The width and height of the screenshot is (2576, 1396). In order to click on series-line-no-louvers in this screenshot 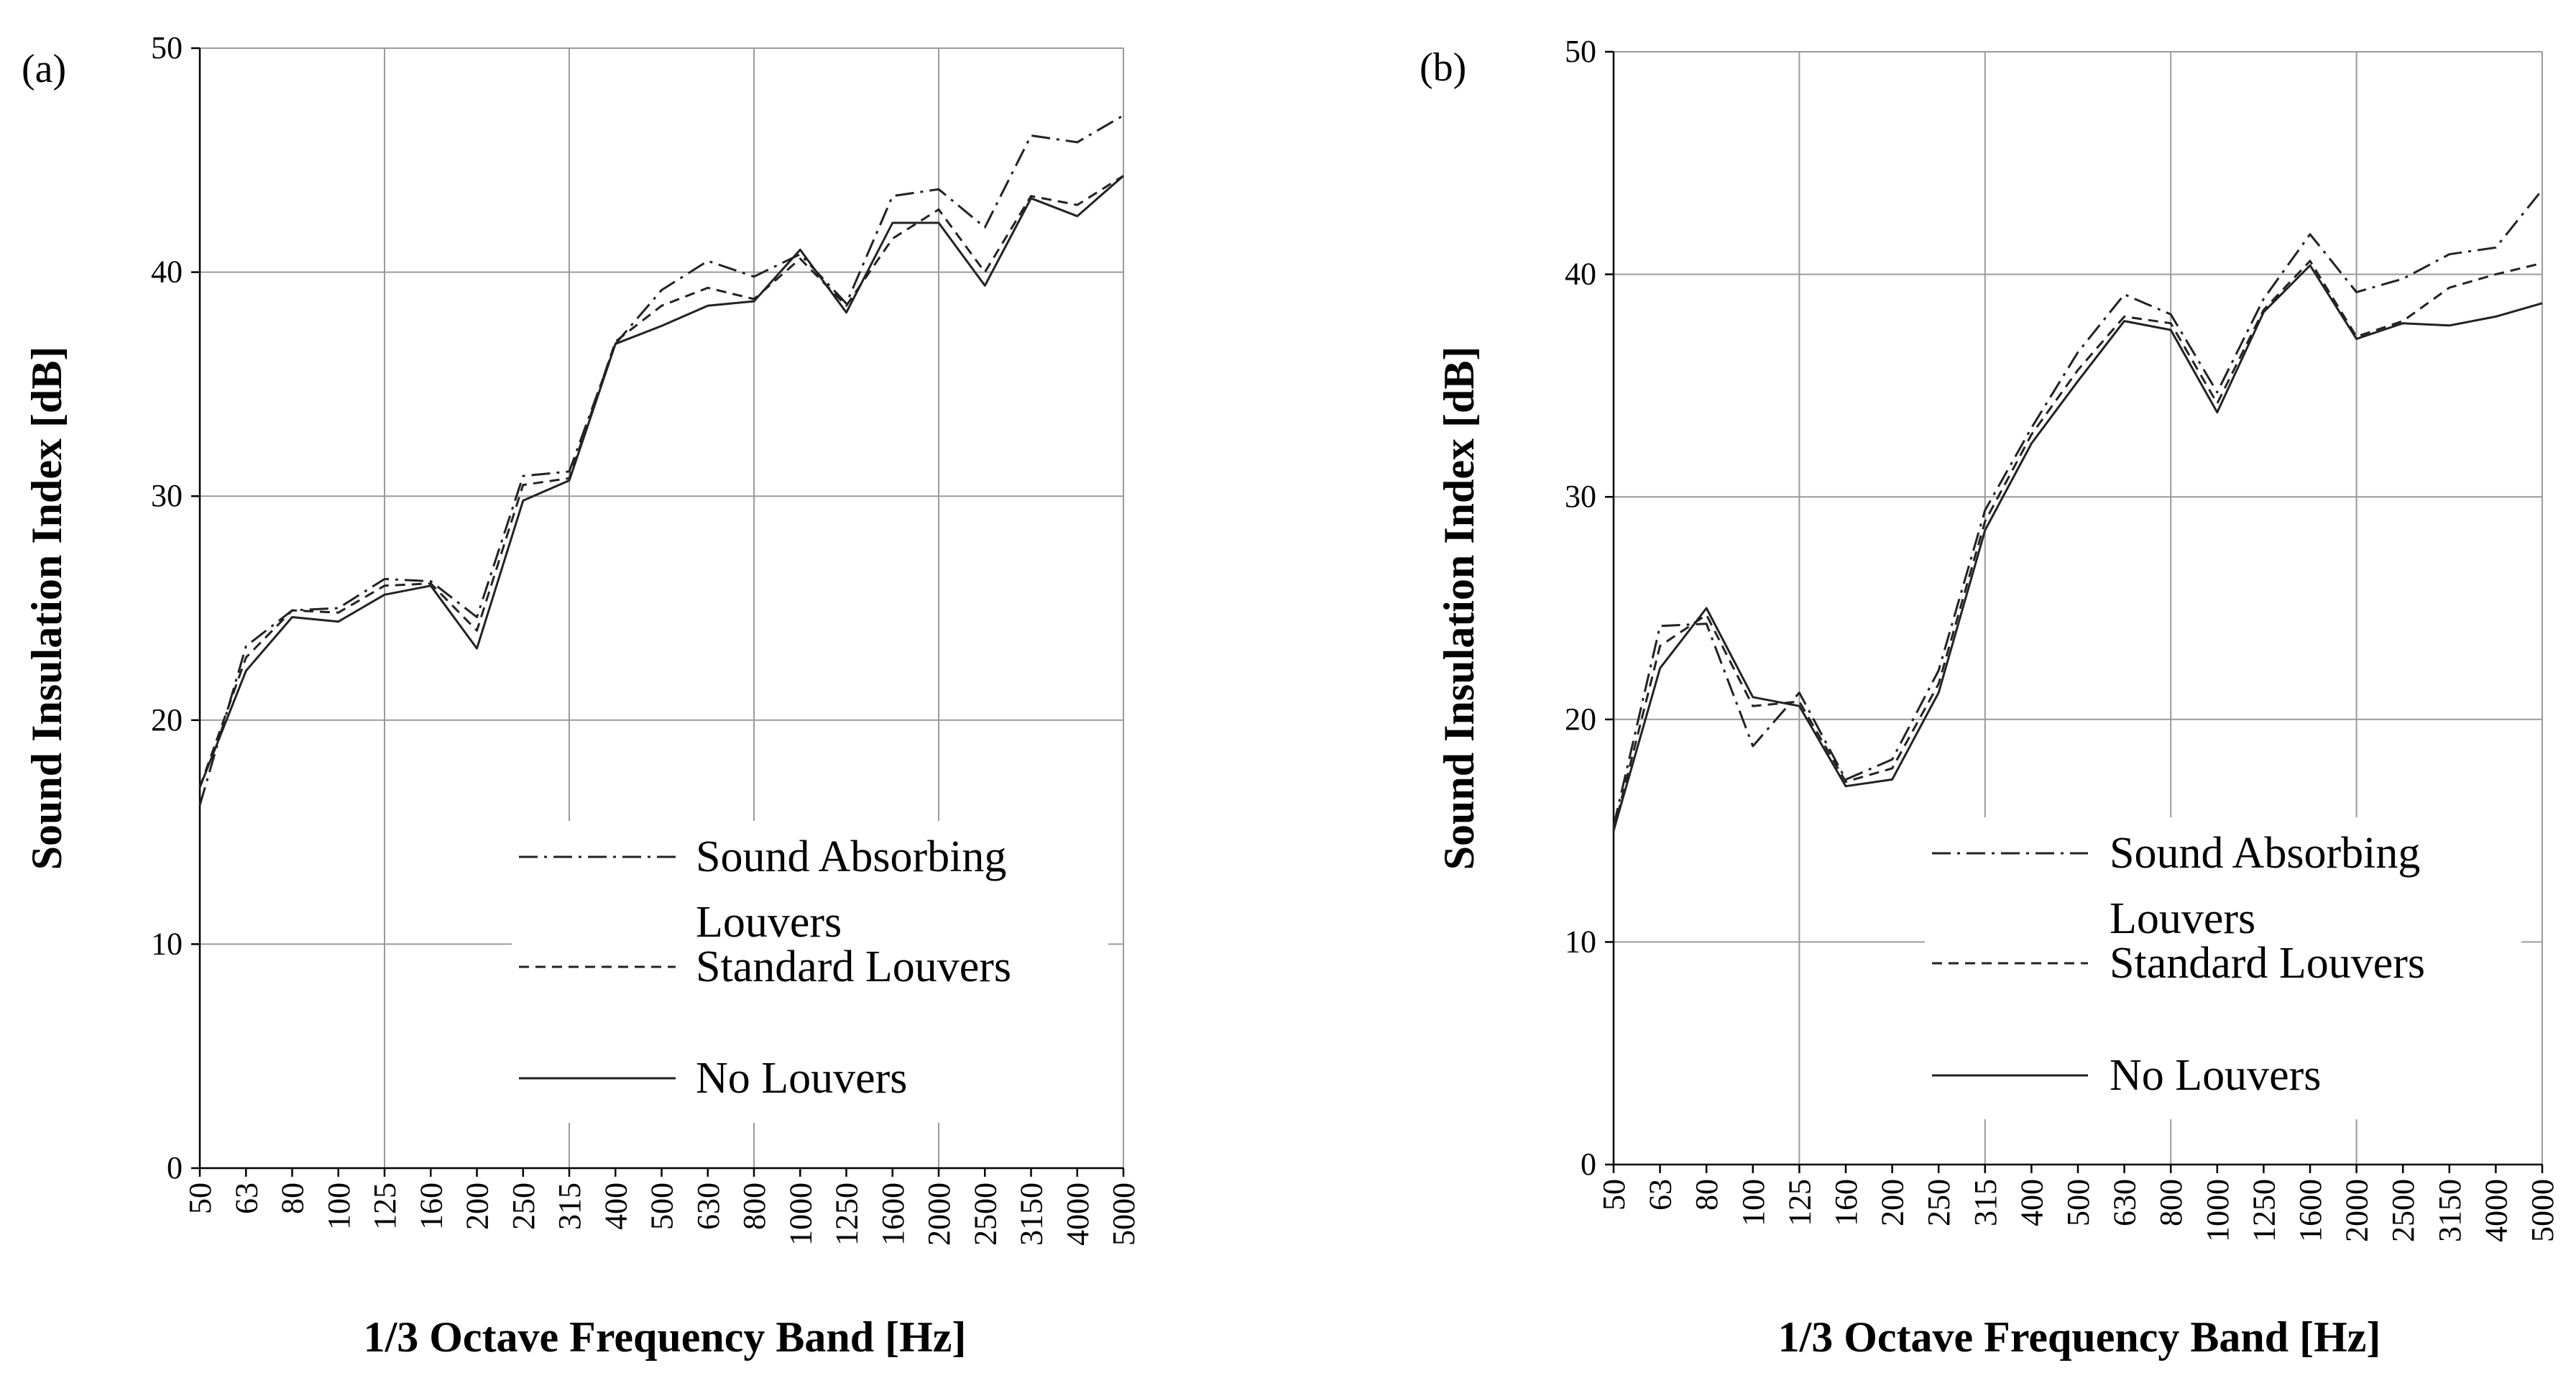, I will do `click(2077, 548)`.